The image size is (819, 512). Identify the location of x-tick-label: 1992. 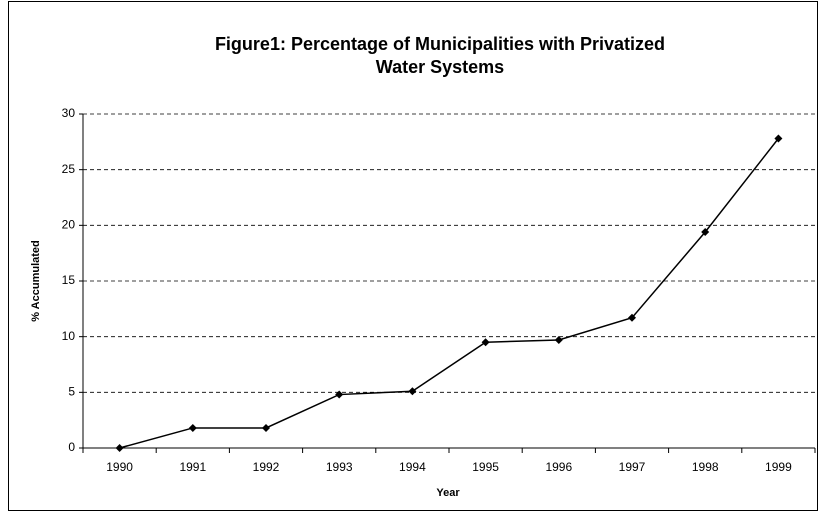
(266, 467).